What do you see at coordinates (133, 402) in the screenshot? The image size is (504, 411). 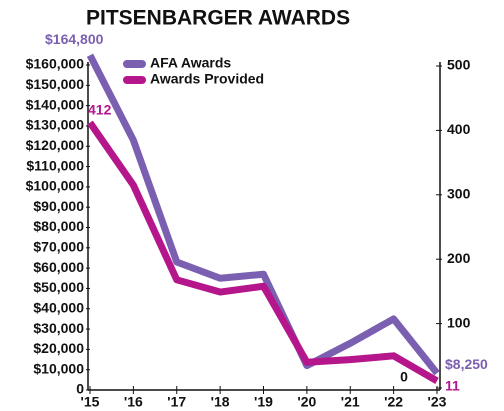 I see `x-tick-label: '16` at bounding box center [133, 402].